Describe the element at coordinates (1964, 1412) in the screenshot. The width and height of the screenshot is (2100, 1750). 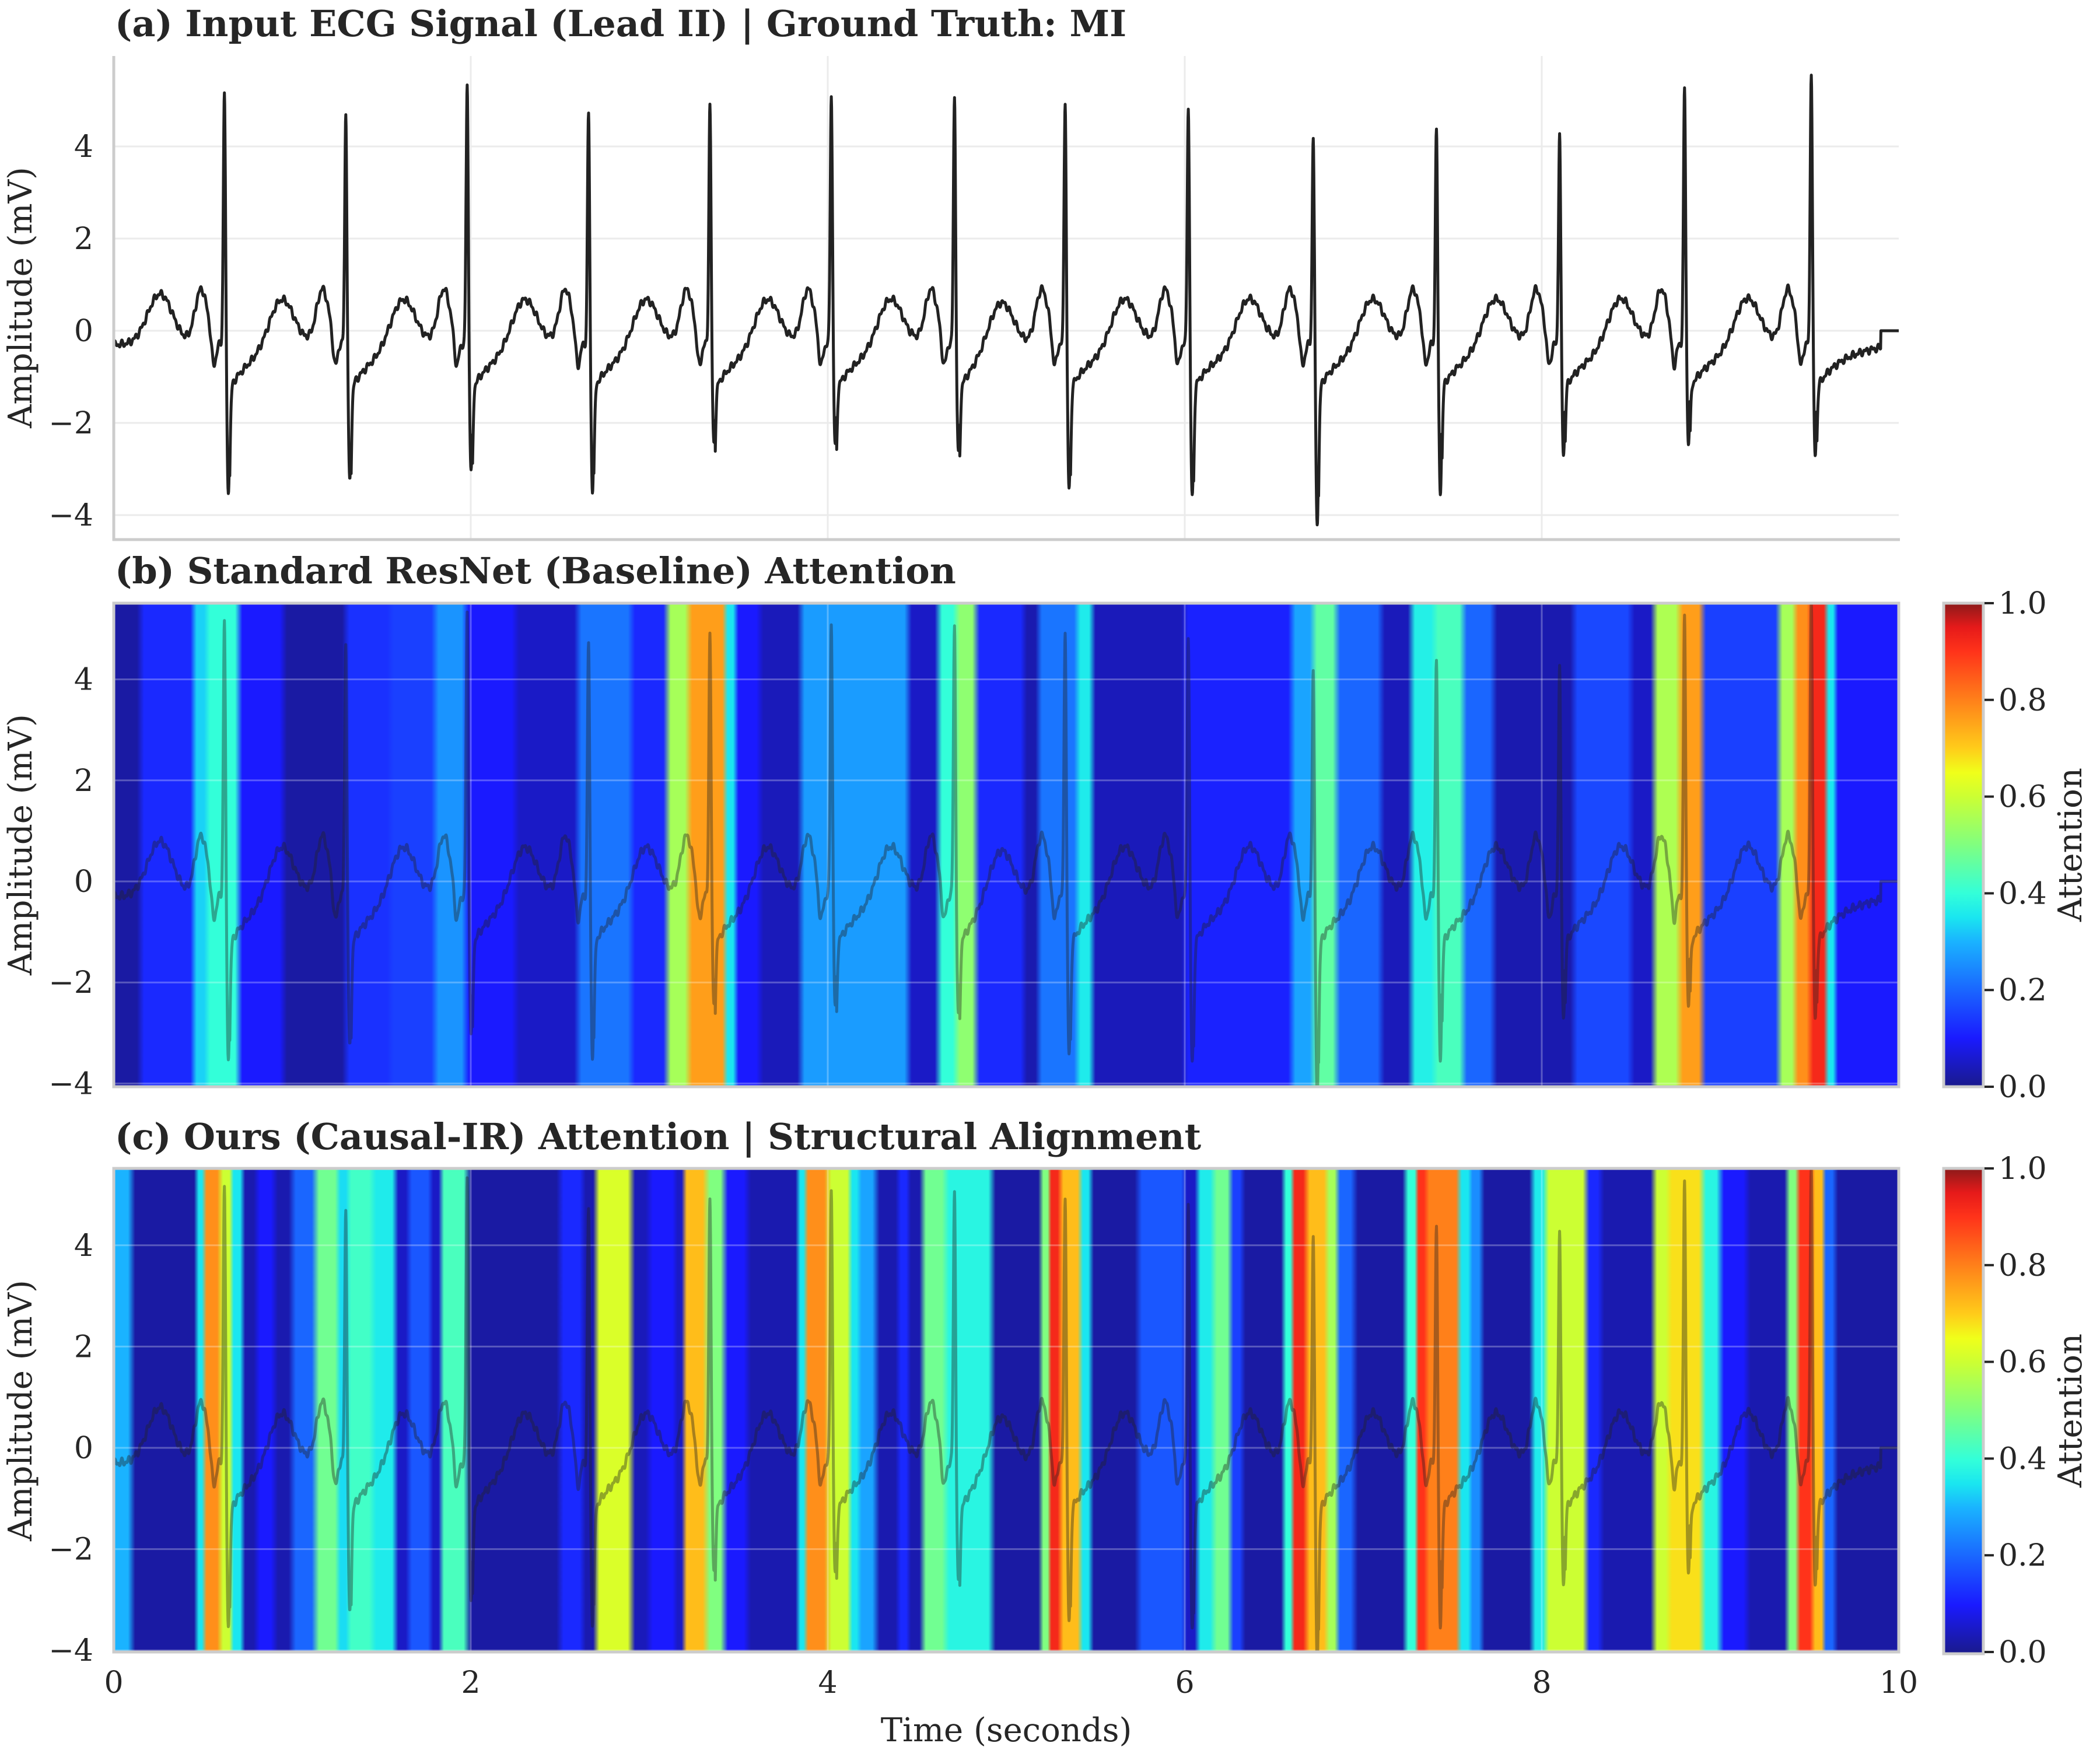
I see `colorbar-c-gradient` at that location.